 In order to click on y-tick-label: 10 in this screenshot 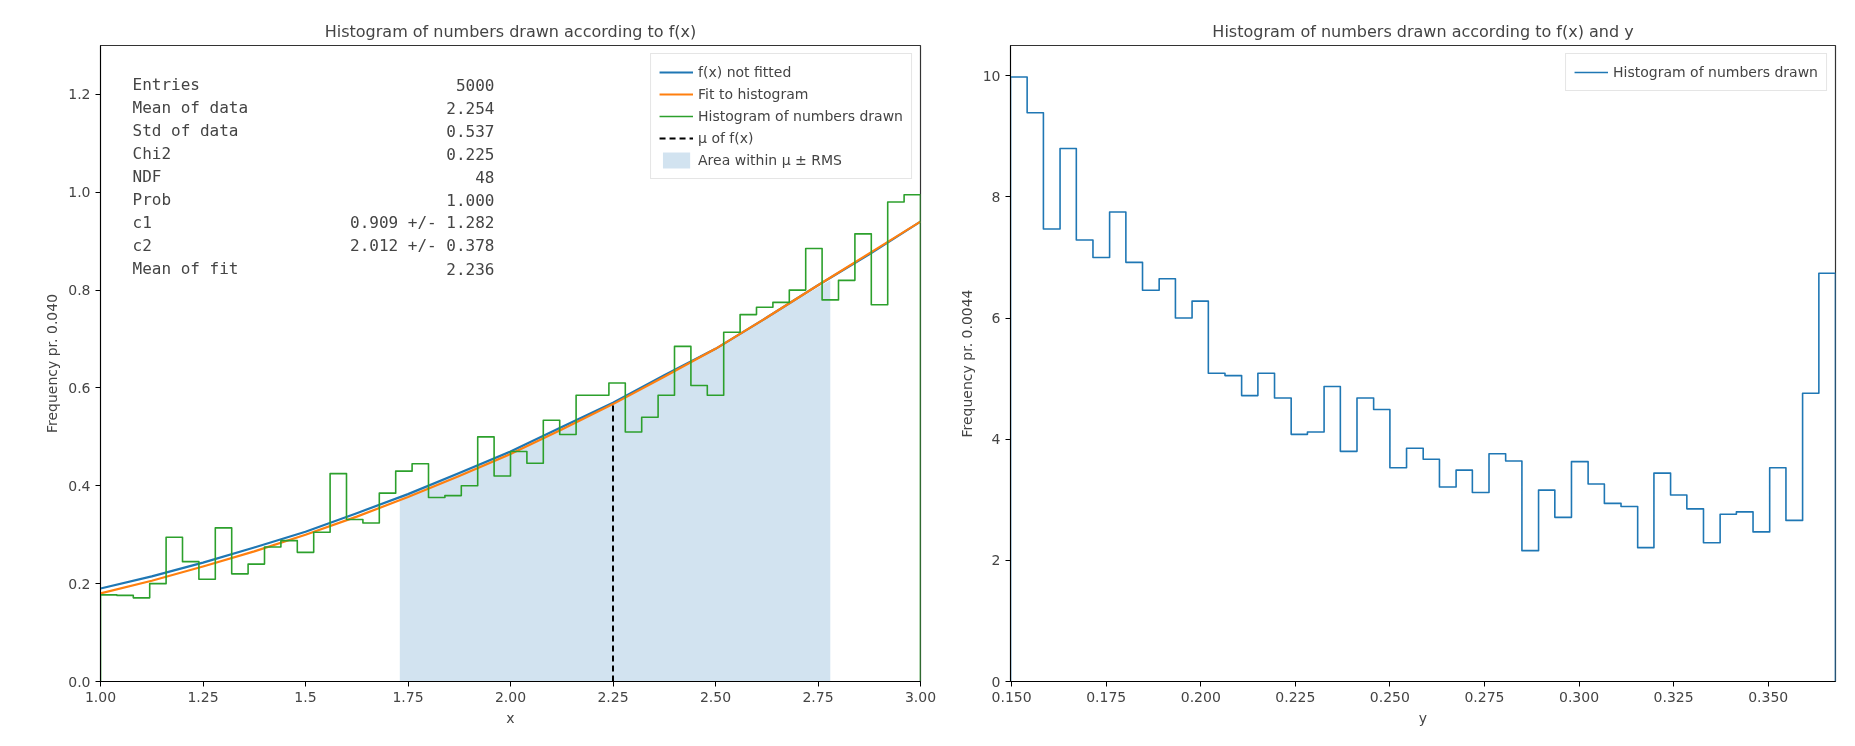, I will do `click(991, 75)`.